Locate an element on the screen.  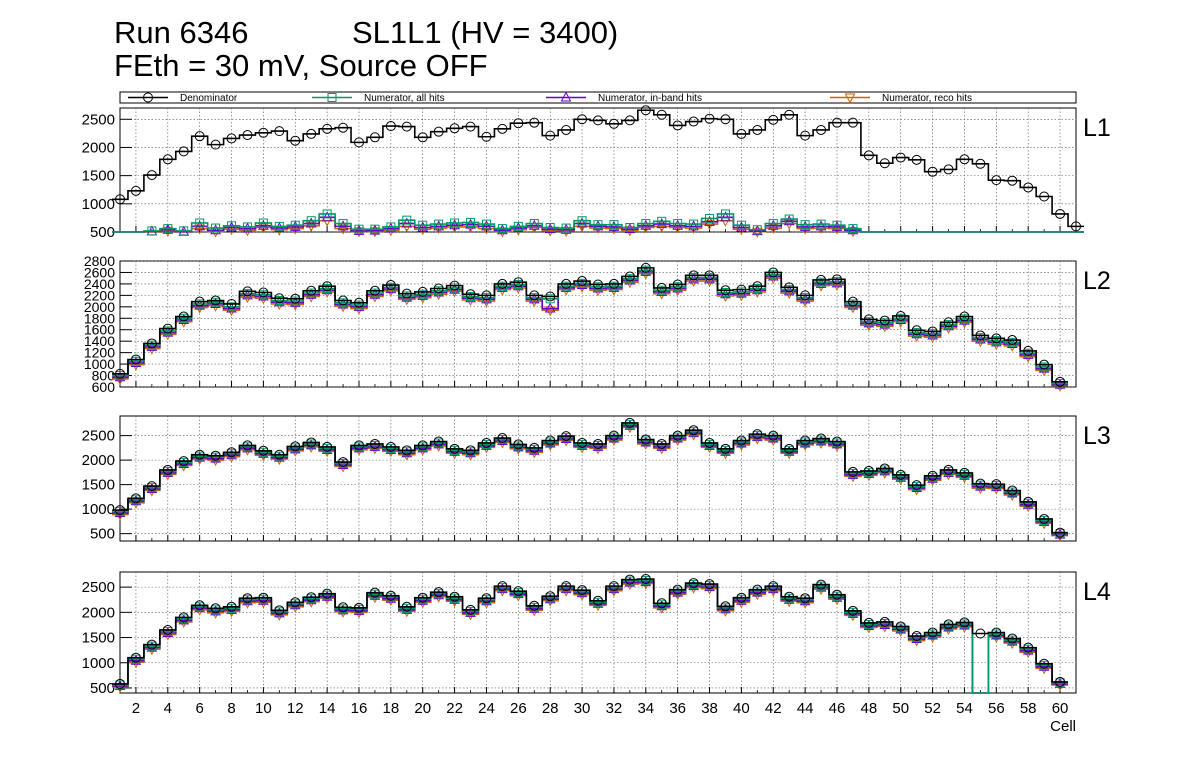
y-tick-label: 1500 is located at coordinates (98, 638).